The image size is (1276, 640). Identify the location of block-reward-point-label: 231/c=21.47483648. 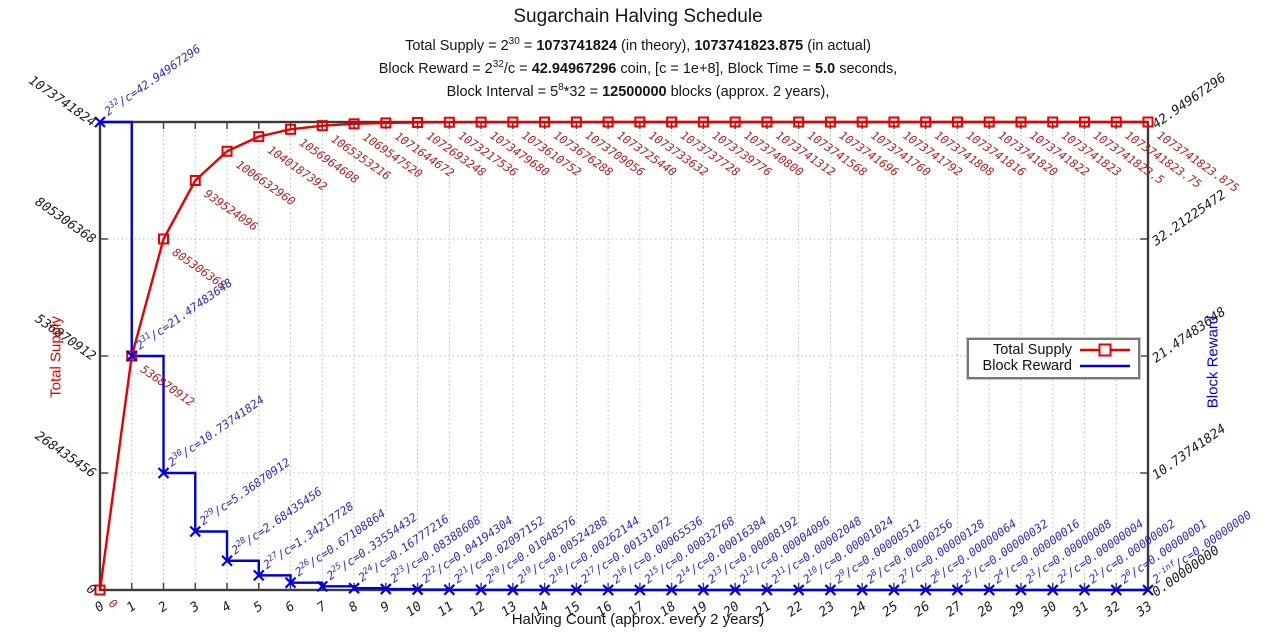
(184, 313).